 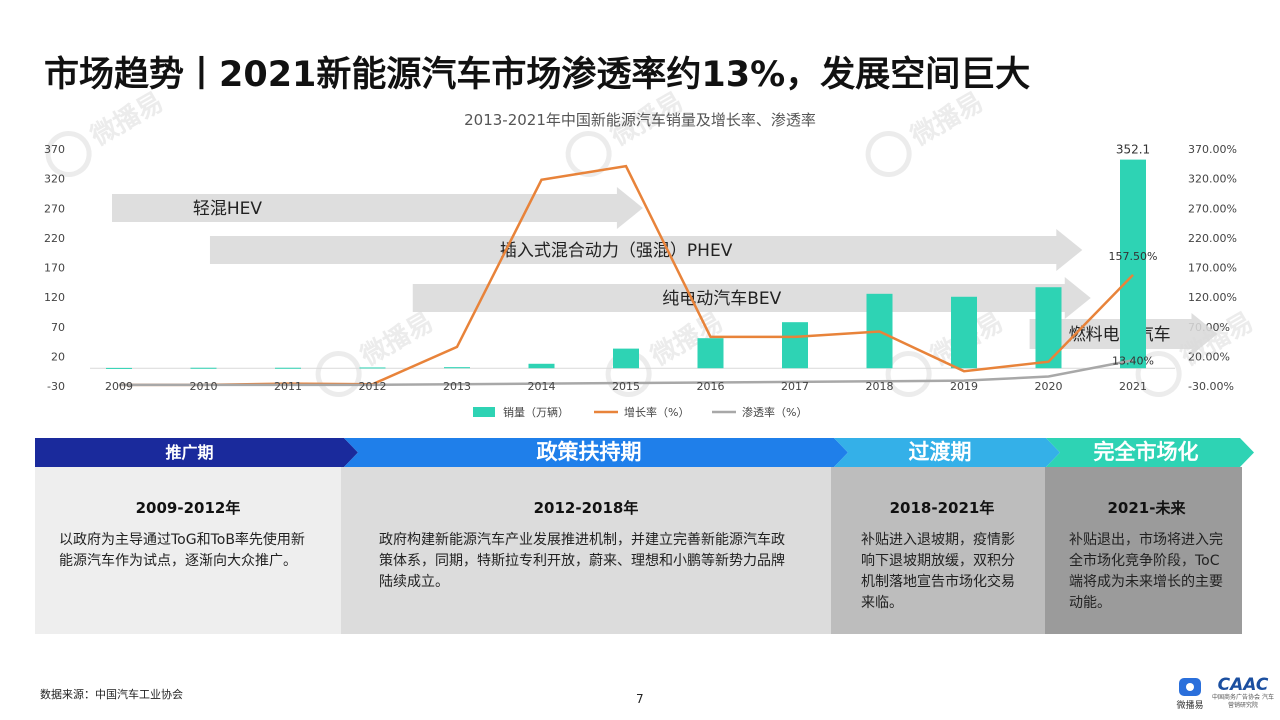 I want to click on legend-sales-swatch, so click(x=484, y=412).